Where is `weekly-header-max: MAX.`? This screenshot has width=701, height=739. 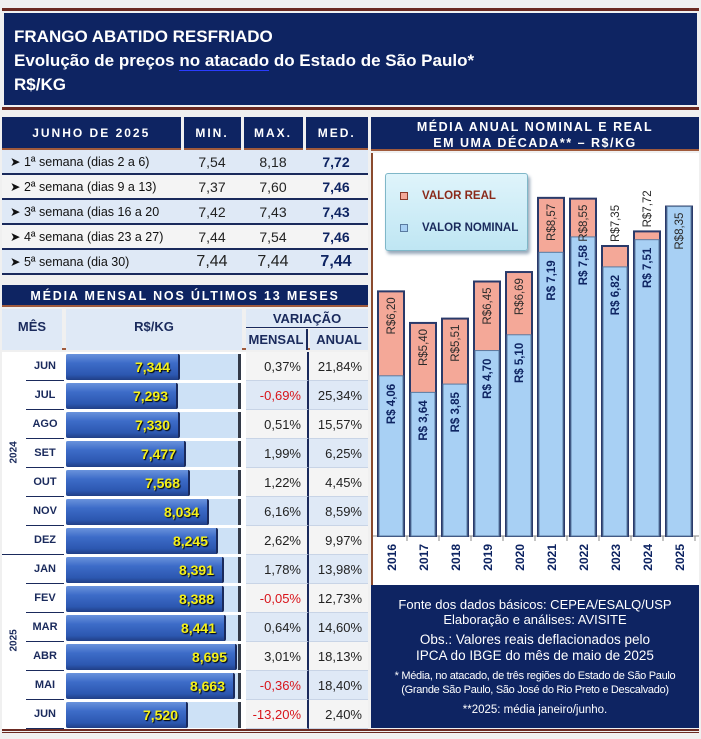
weekly-header-max: MAX. is located at coordinates (274, 133).